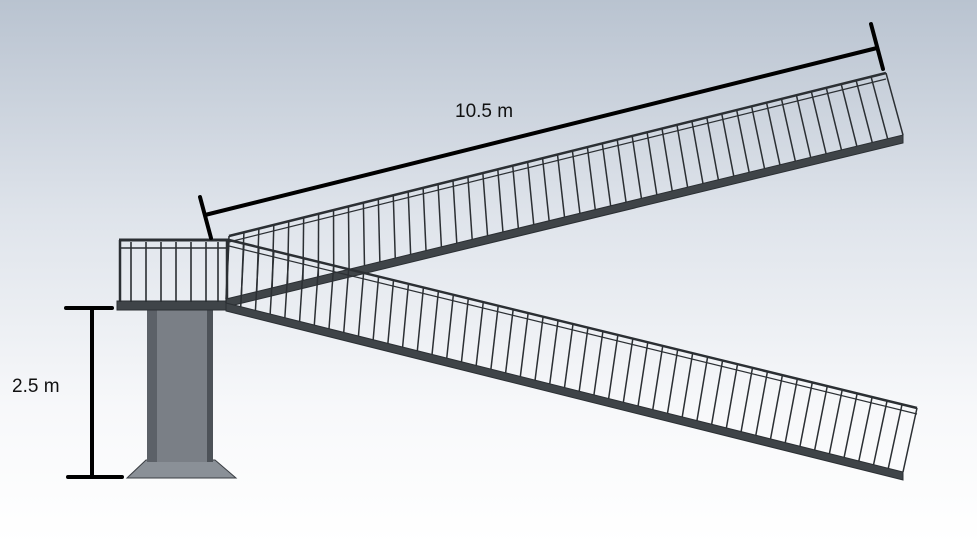  What do you see at coordinates (94, 392) in the screenshot?
I see `tower-height-dimension` at bounding box center [94, 392].